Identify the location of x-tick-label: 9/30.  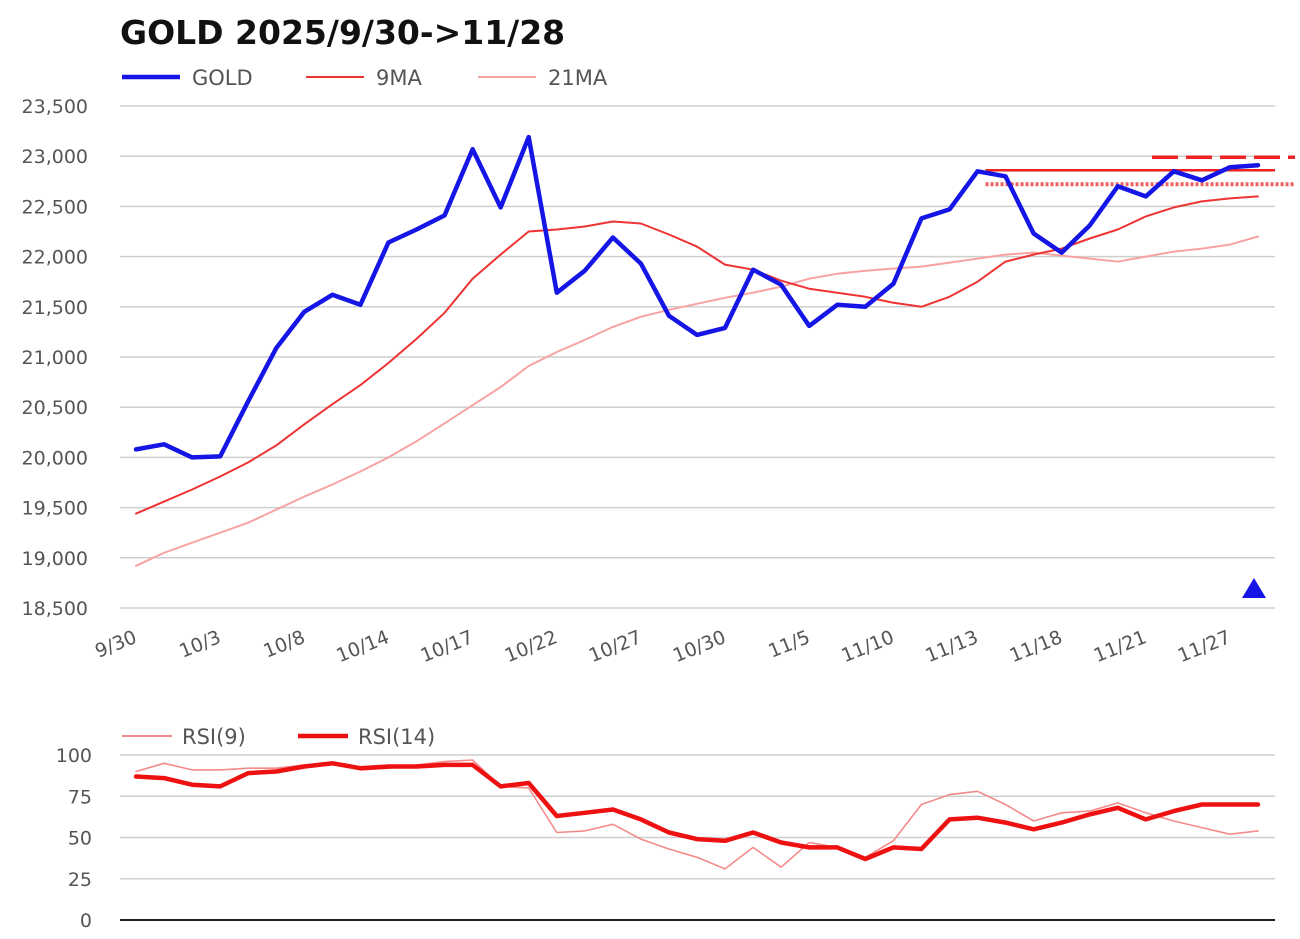
(116, 644).